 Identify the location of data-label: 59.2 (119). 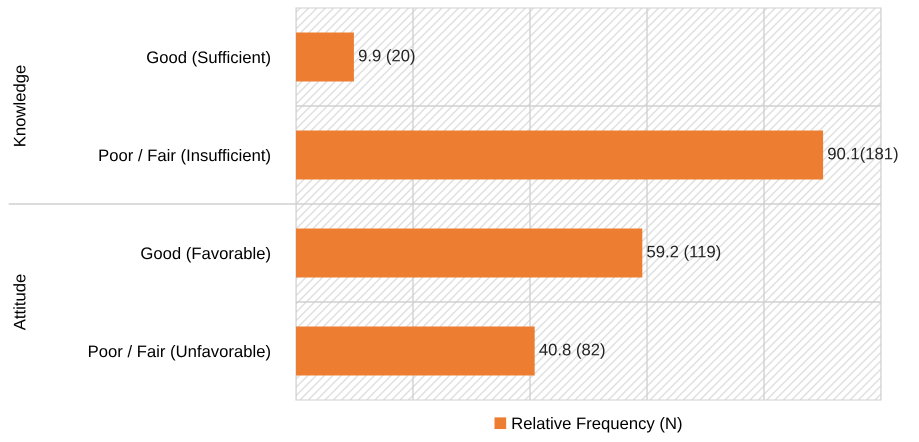
(683, 253).